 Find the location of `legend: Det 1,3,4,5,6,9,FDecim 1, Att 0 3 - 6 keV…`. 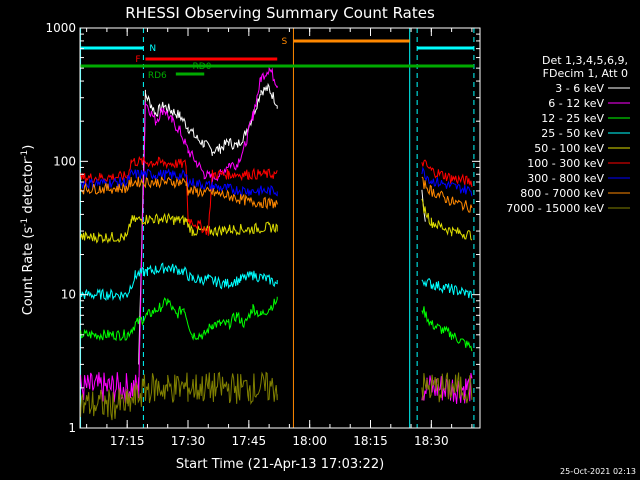

legend: Det 1,3,4,5,6,9,FDecim 1, Att 0 3 - 6 keV… is located at coordinates (568, 134).